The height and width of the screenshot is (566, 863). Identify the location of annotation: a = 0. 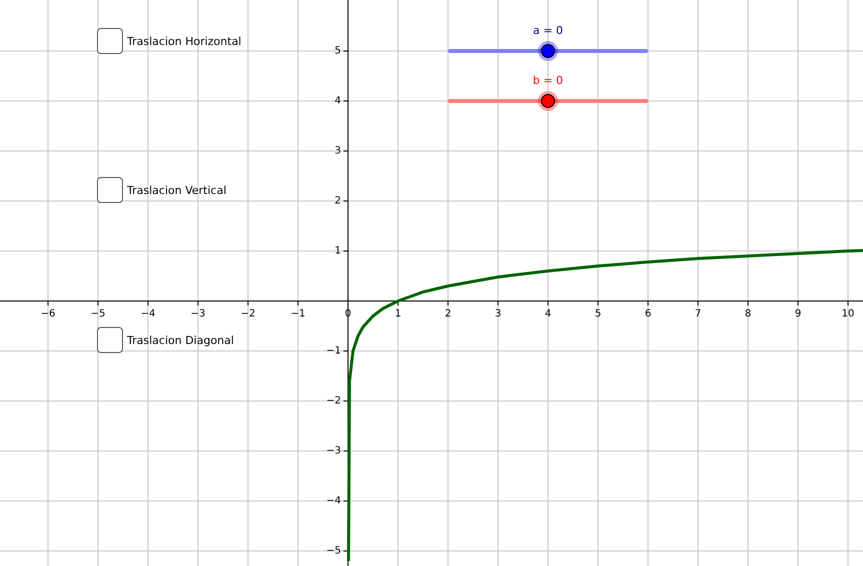
(548, 30).